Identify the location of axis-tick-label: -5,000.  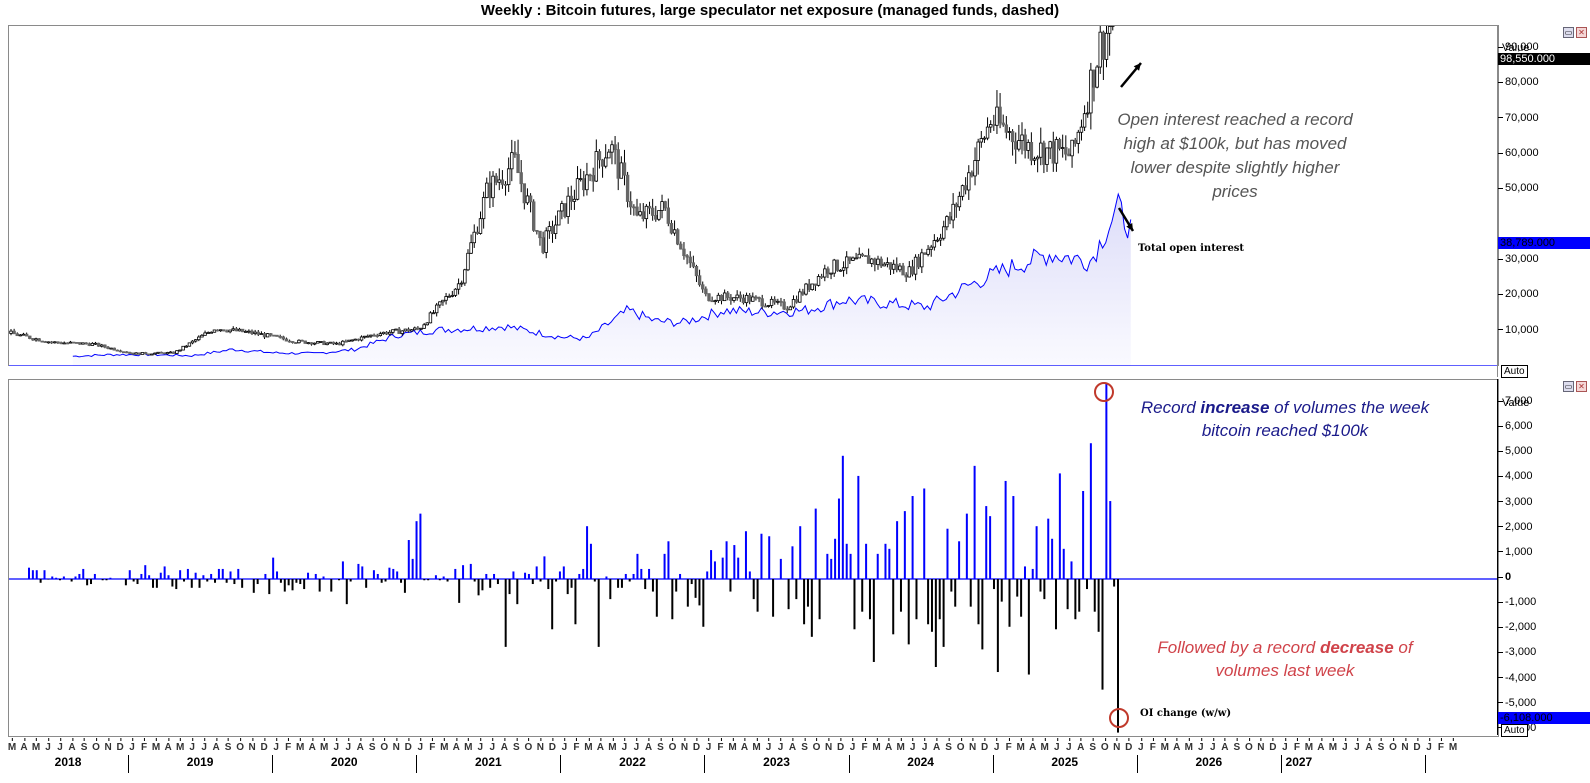
(1517, 703).